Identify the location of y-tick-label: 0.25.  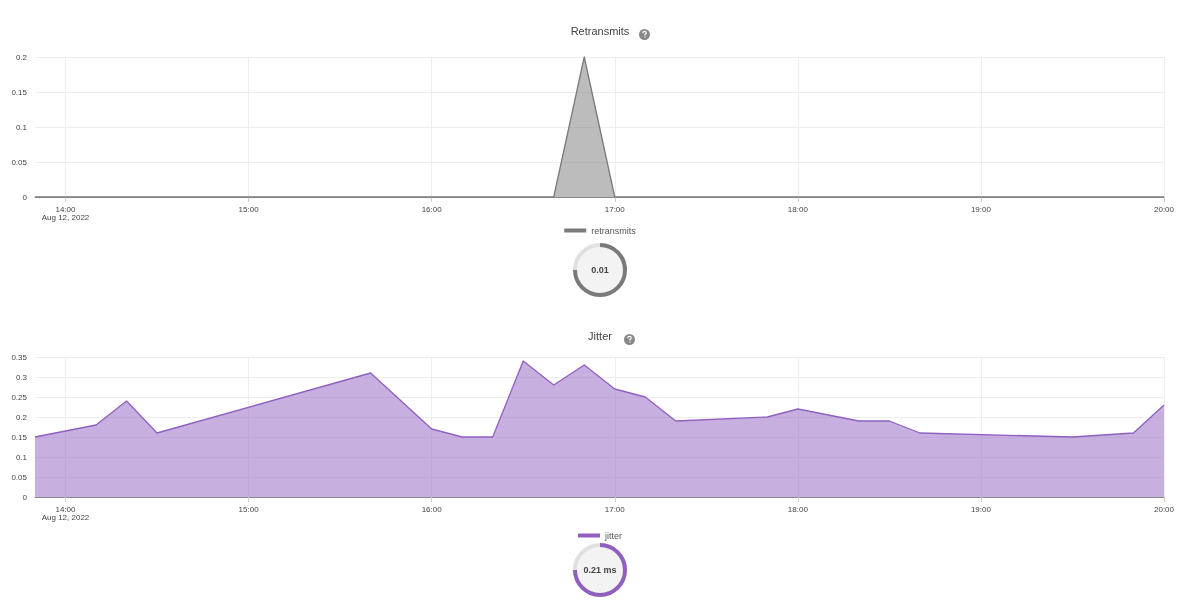
(19, 397).